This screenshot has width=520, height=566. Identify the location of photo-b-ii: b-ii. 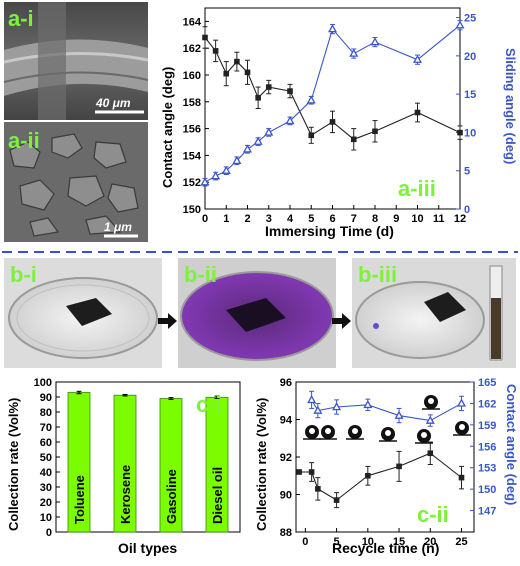
(257, 313).